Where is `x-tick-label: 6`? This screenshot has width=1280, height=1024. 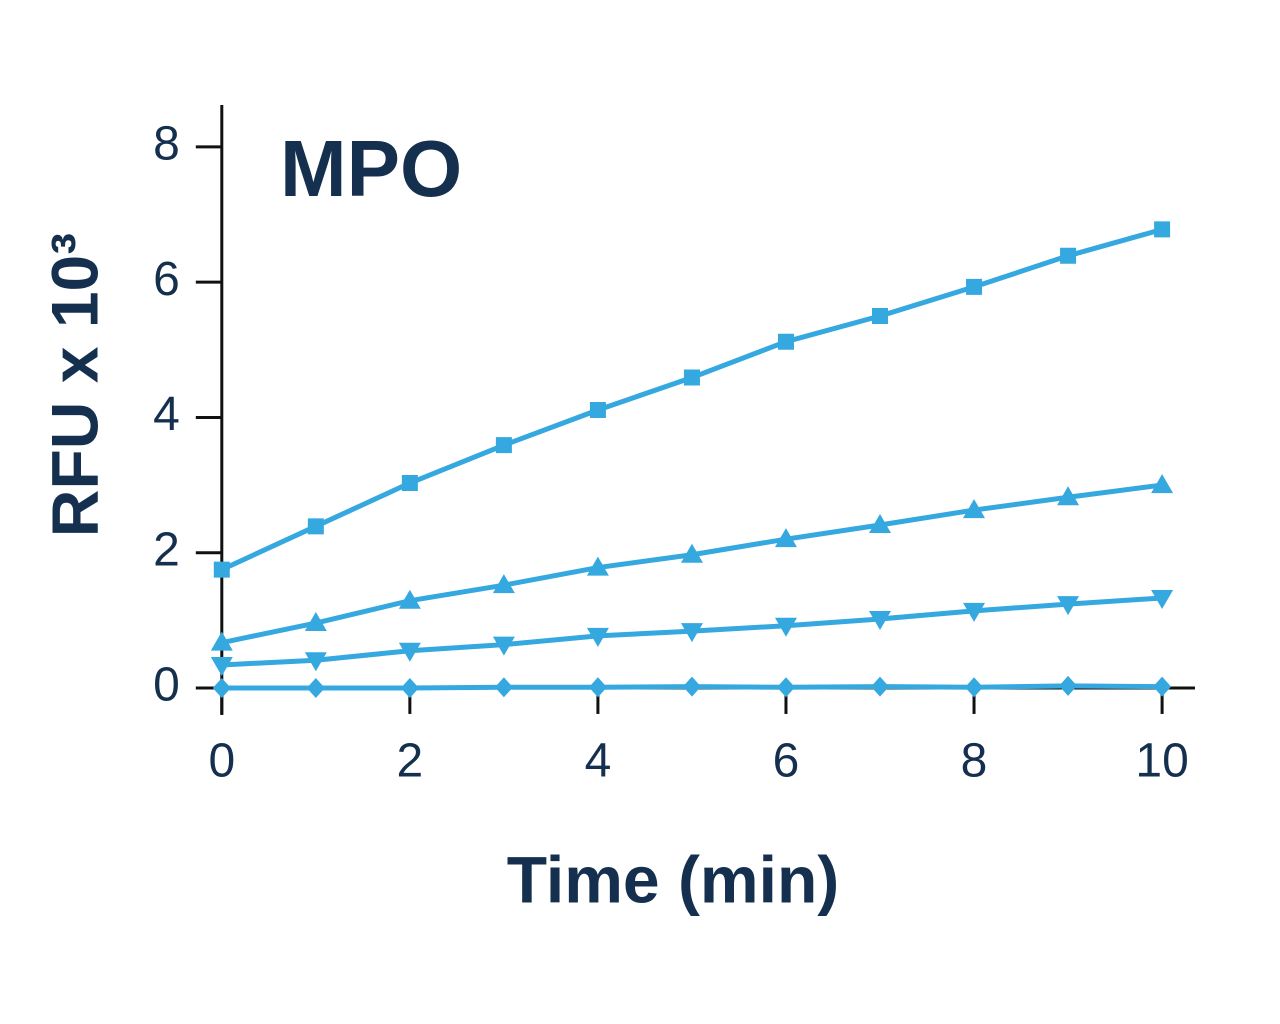 x-tick-label: 6 is located at coordinates (786, 761).